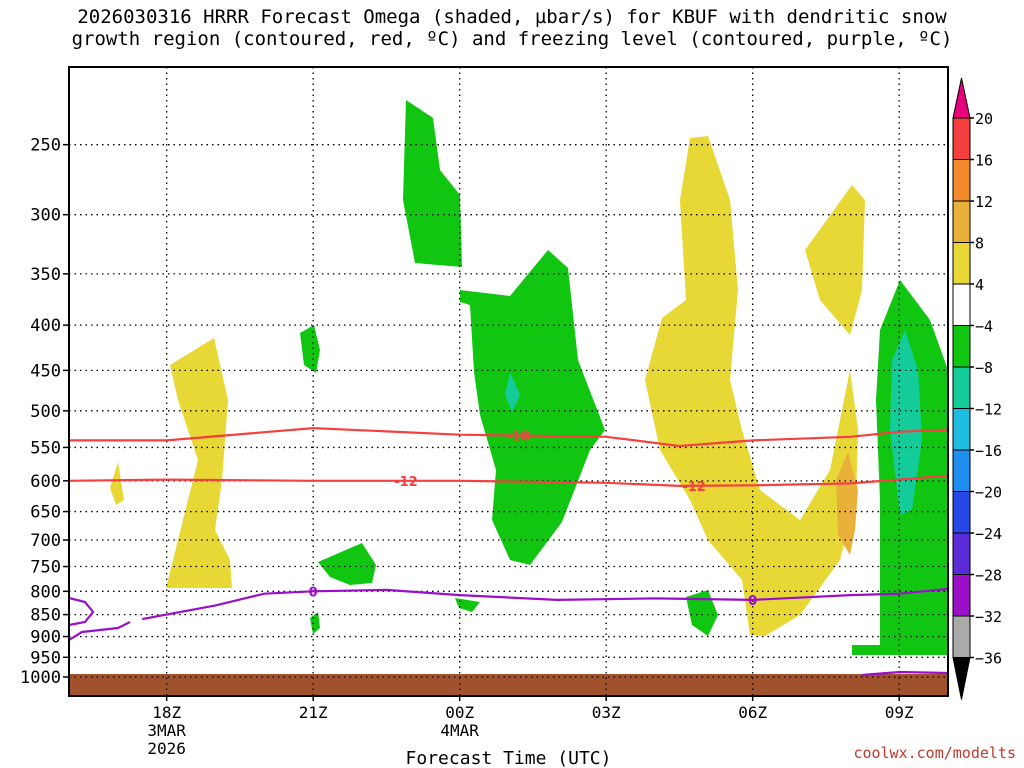 This screenshot has height=768, width=1024. Describe the element at coordinates (166, 748) in the screenshot. I see `x-tick-sublabel: 2026` at that location.